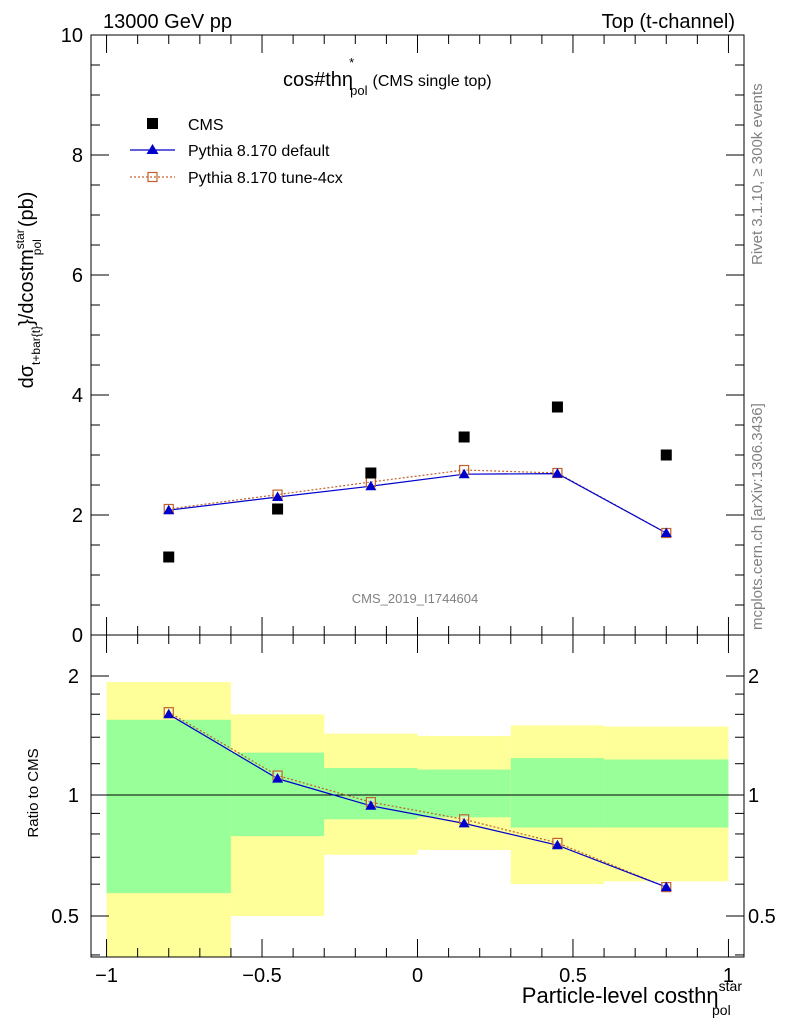 This screenshot has width=786, height=1024. Describe the element at coordinates (415, 598) in the screenshot. I see `analysis-watermark: CMS_2019_I1744604` at that location.